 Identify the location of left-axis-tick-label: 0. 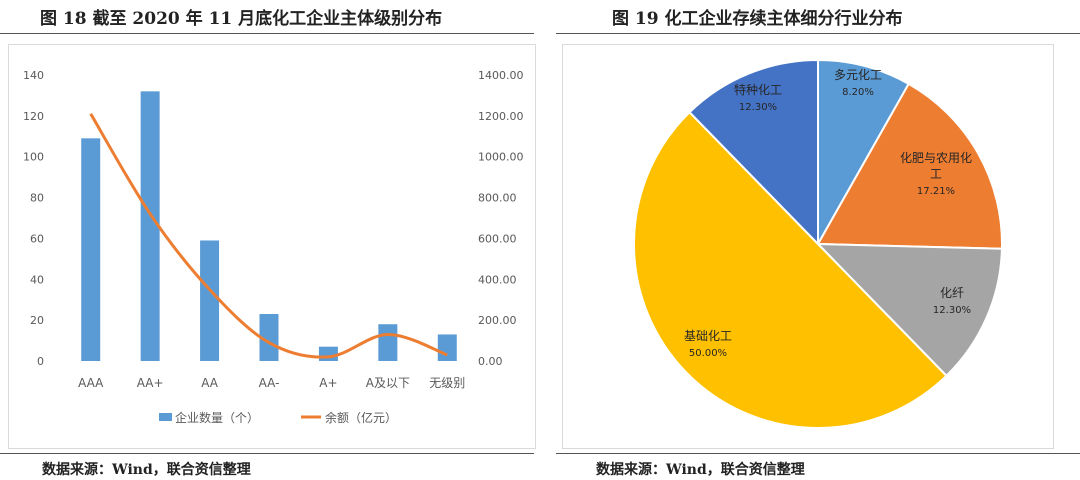
(40, 361).